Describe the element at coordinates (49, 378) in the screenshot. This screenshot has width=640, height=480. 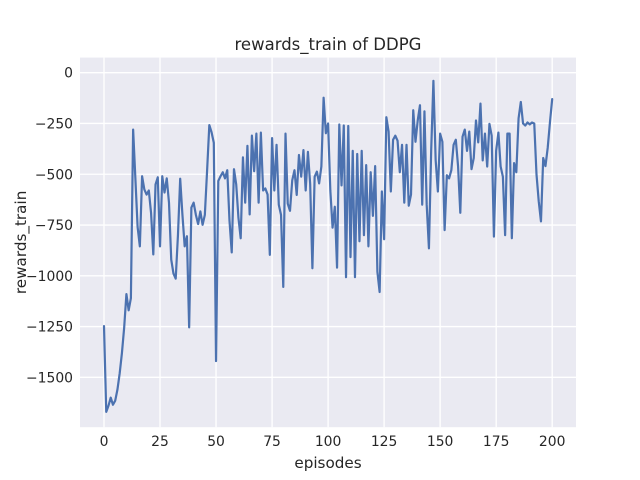
I see `y-tick-label: −1500` at that location.